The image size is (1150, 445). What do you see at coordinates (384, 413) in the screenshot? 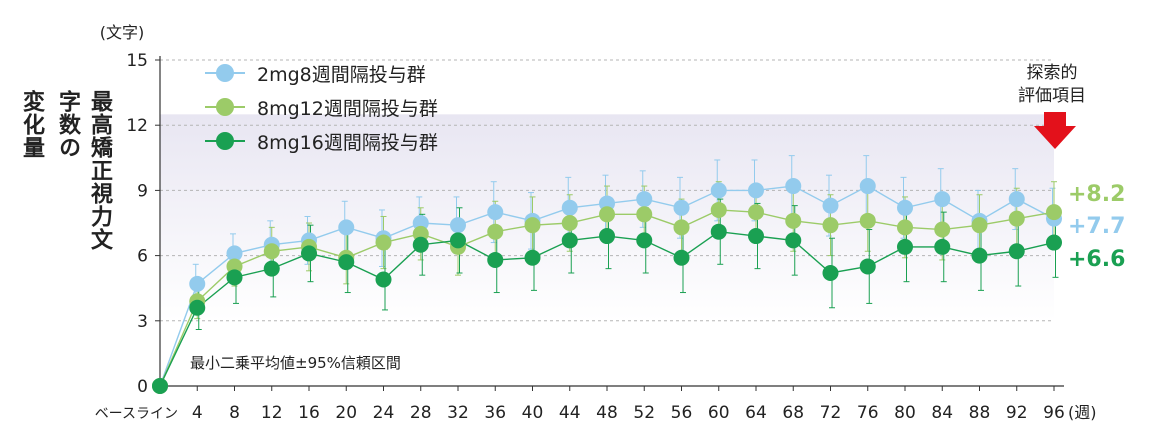
I see `x-tick-label: 24` at bounding box center [384, 413].